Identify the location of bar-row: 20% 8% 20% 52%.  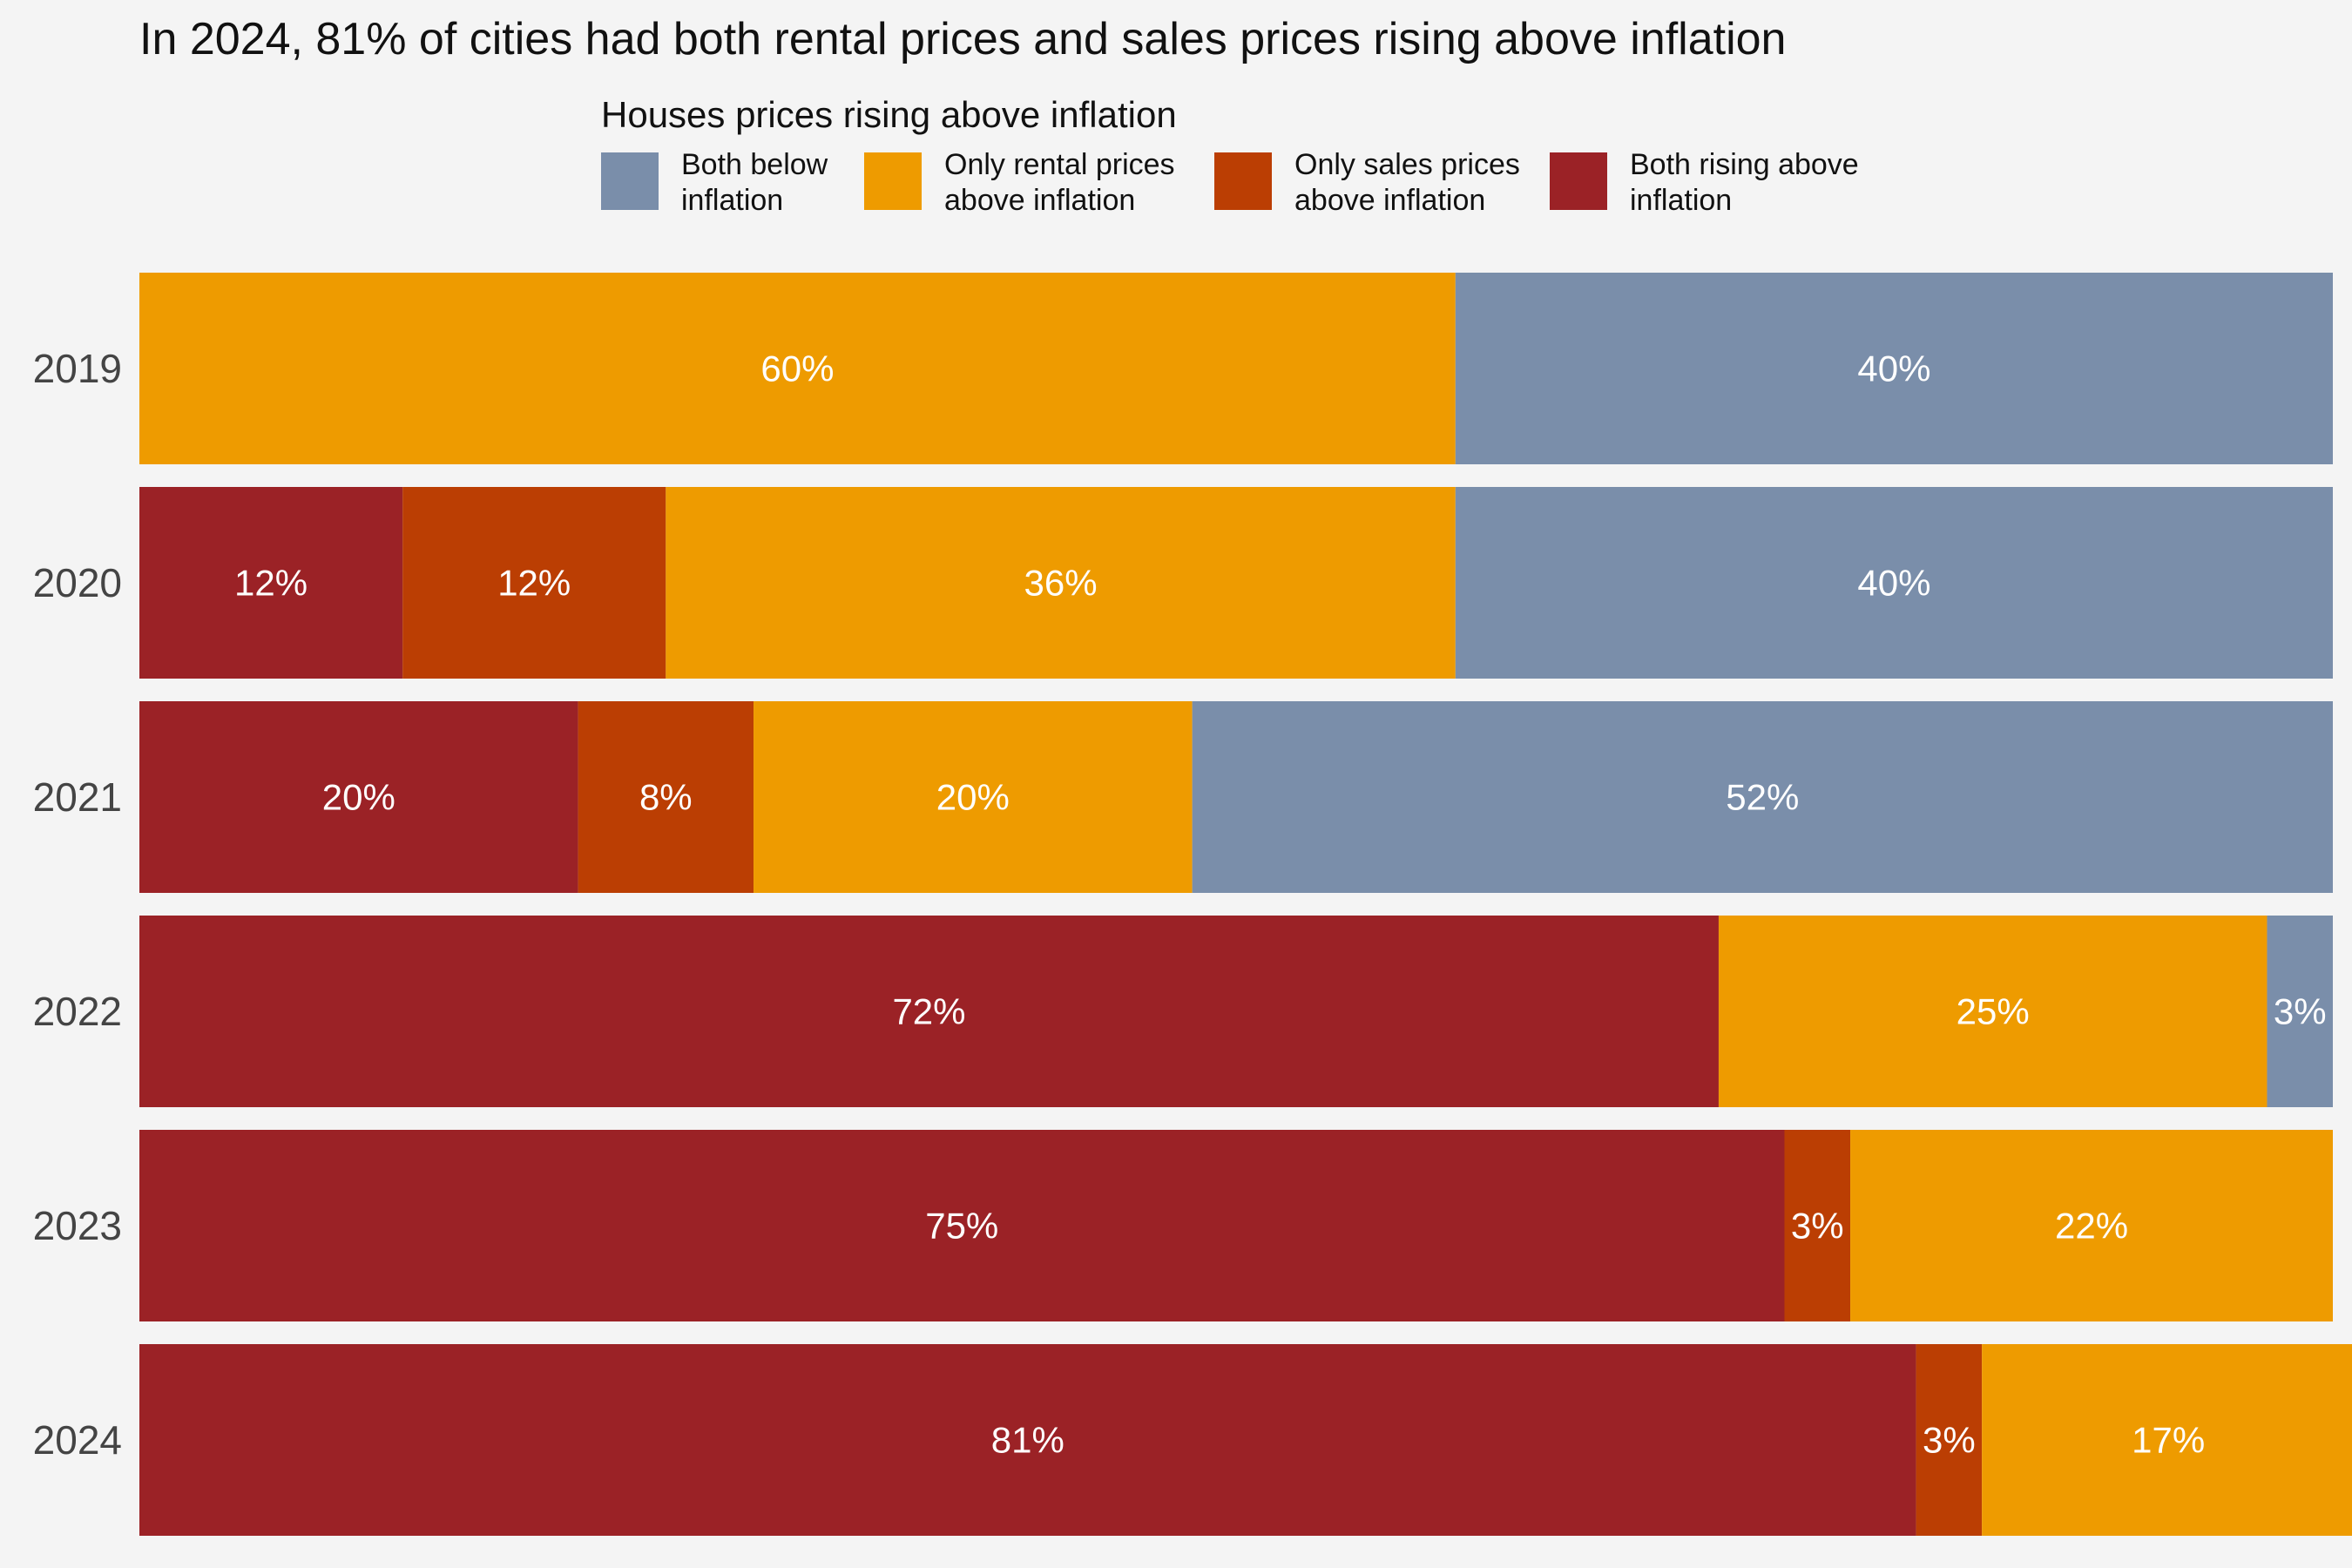
(1236, 797).